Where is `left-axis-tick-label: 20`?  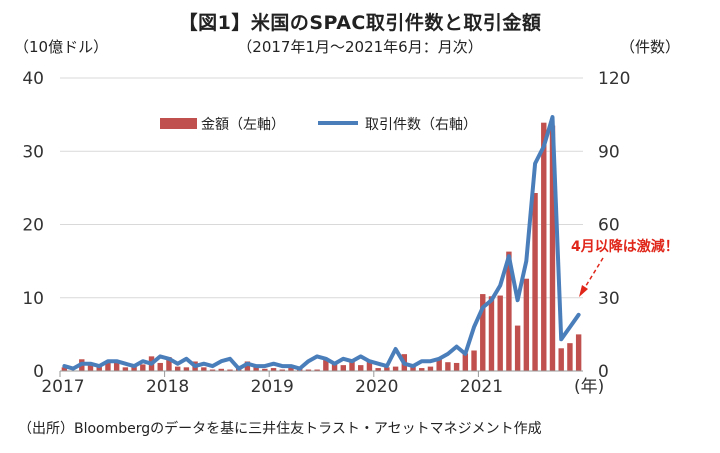
left-axis-tick-label: 20 is located at coordinates (33, 226).